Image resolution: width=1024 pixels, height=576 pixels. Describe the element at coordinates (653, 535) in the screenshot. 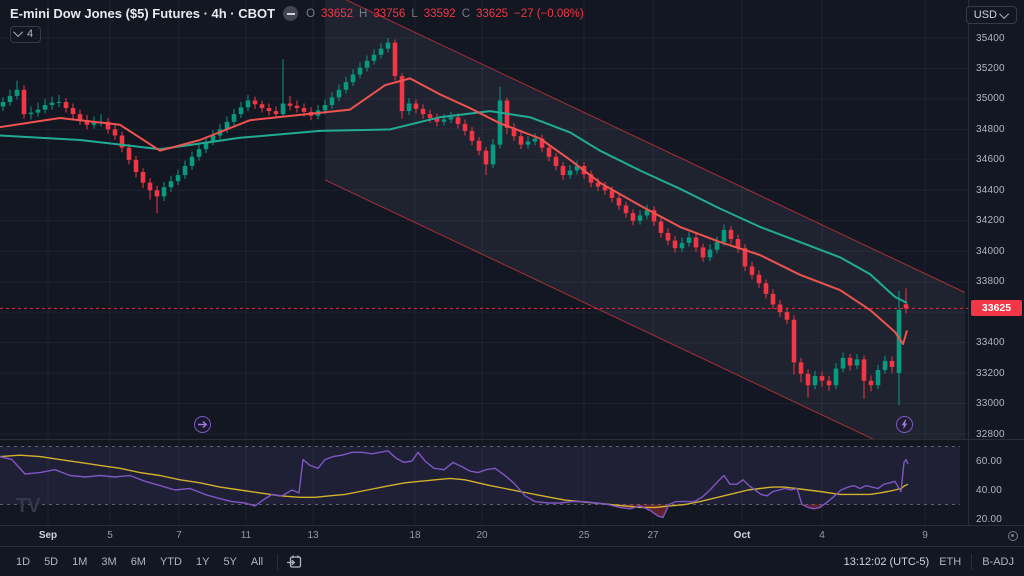

I see `time-axis-label: 27` at that location.